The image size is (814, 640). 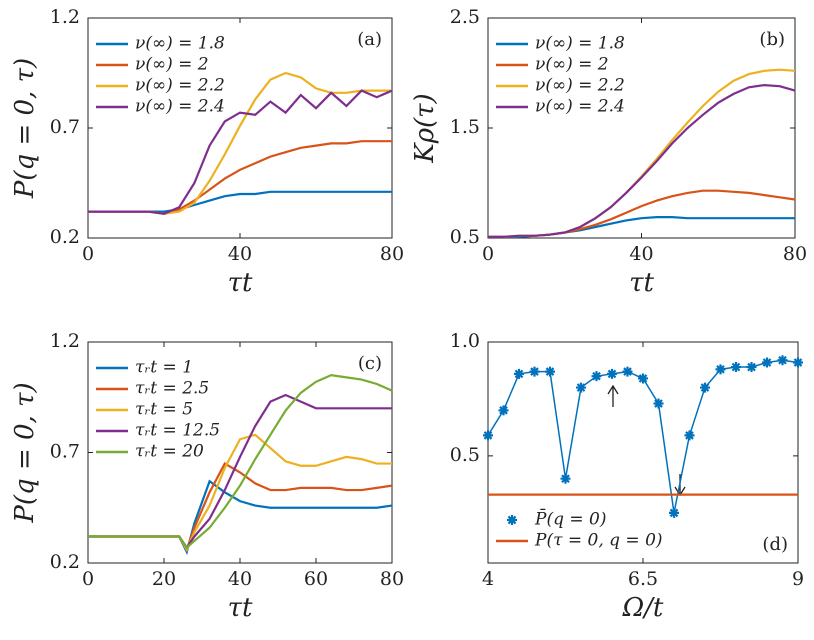 I want to click on legend-label: τᵣt = 2.5, so click(x=172, y=389).